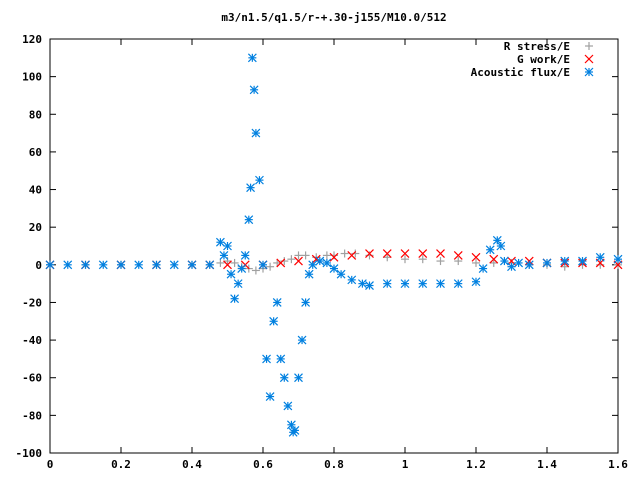 This screenshot has height=480, width=640. I want to click on x-tick-label: 1.6, so click(618, 464).